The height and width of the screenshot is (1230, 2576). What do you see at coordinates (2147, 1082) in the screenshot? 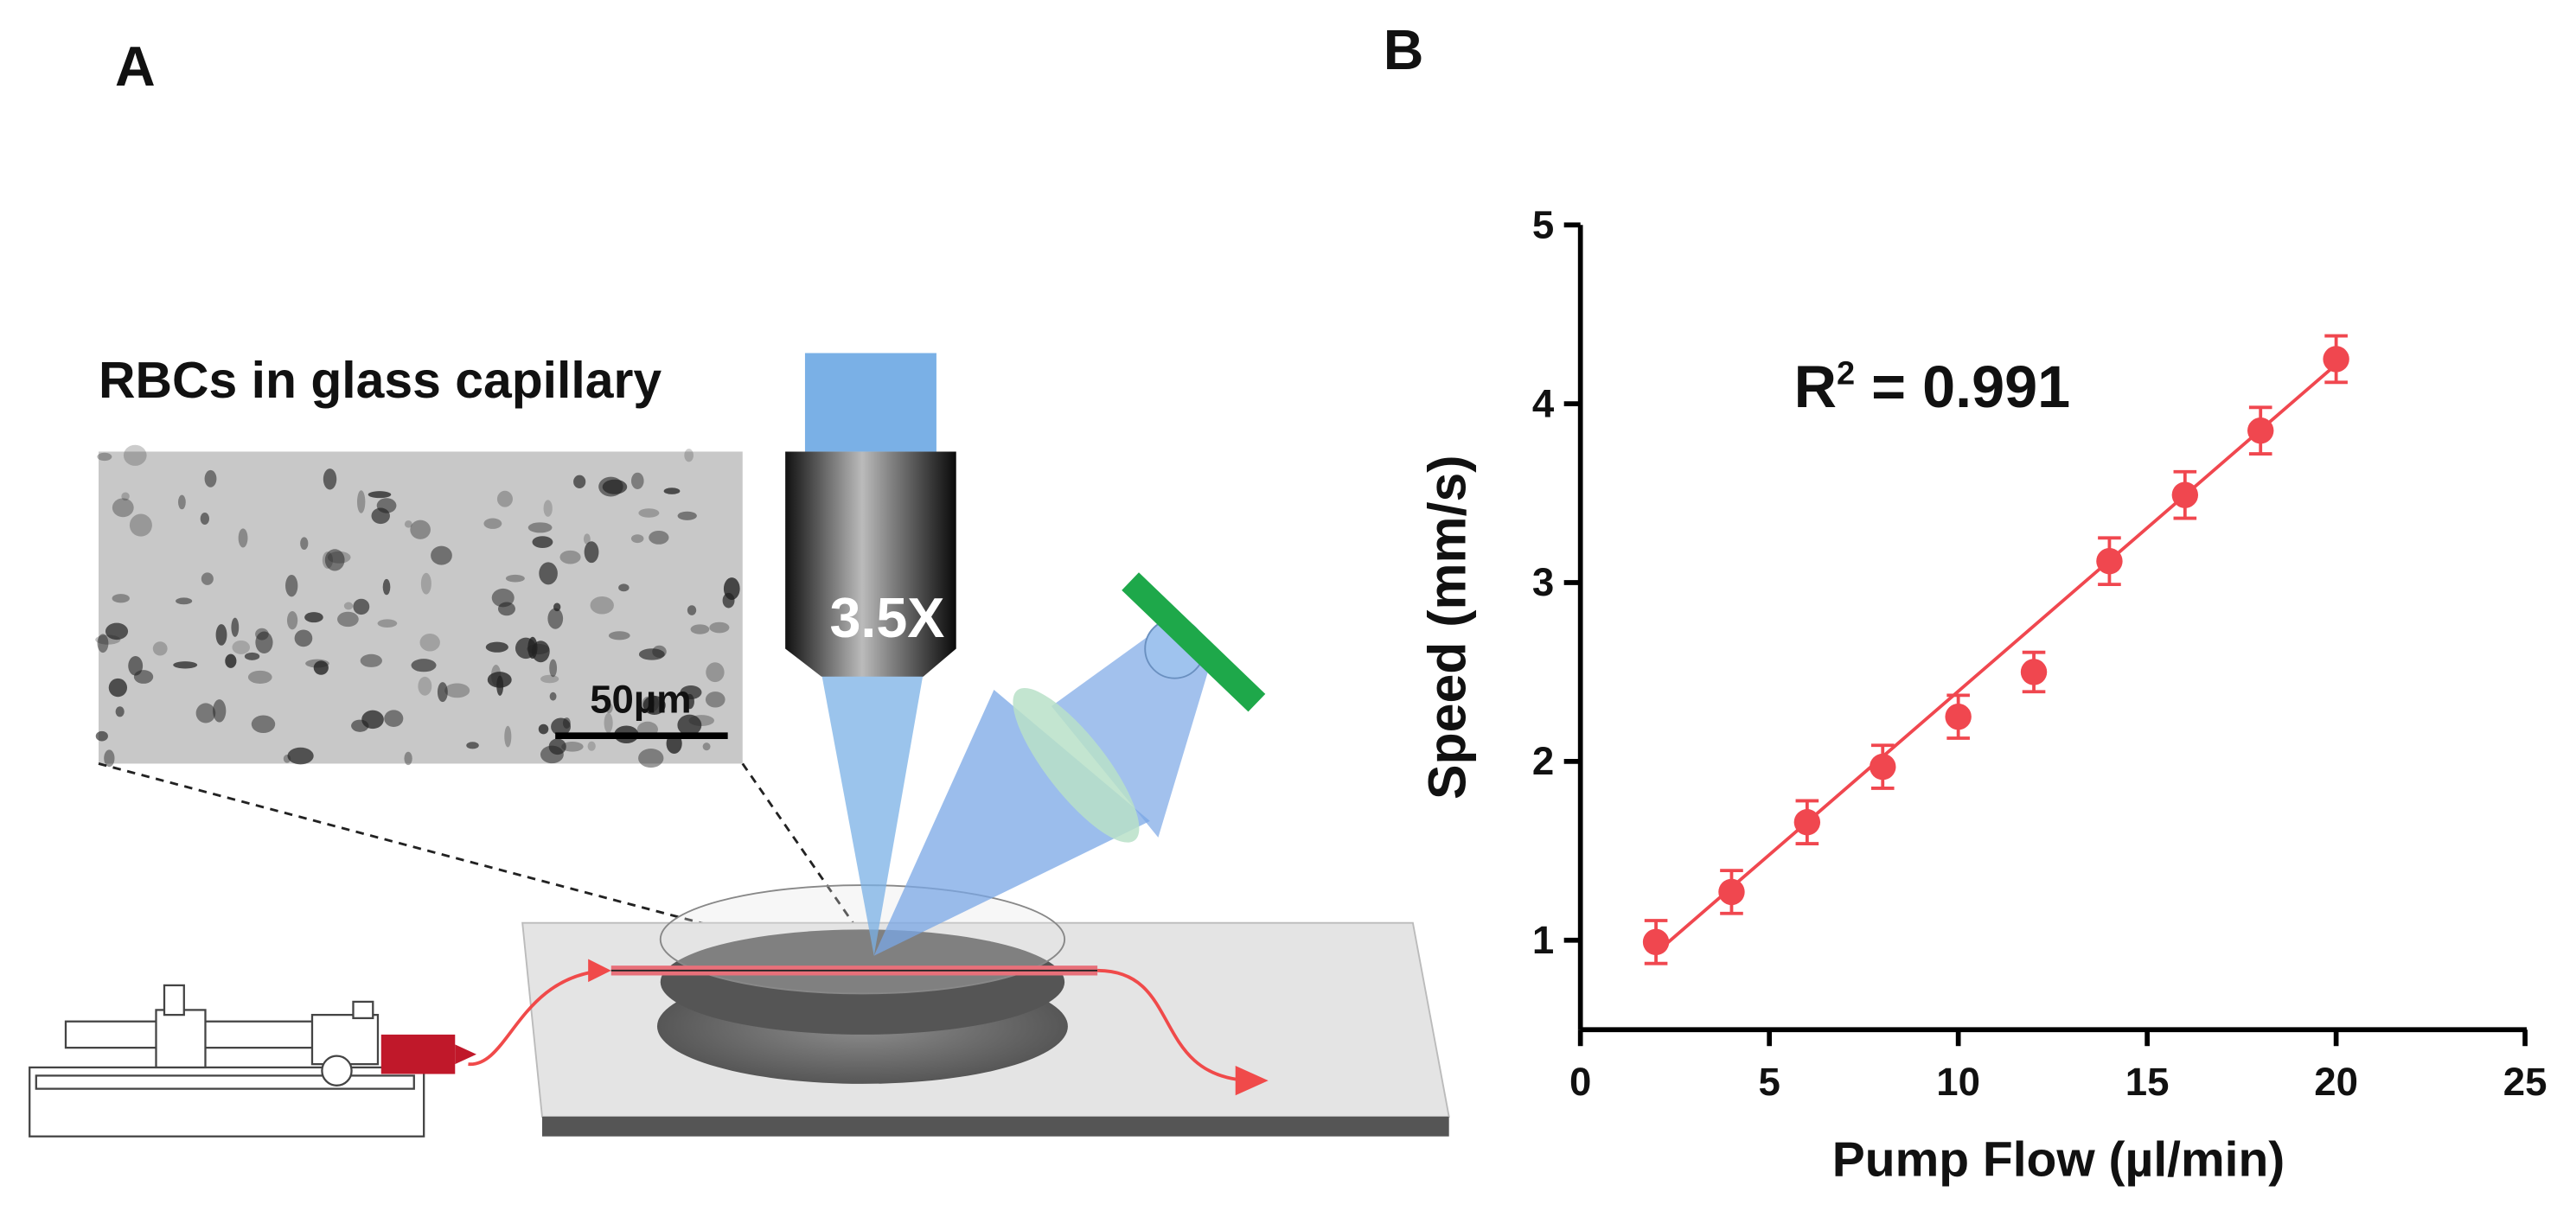
I see `x-tick-label: 15` at bounding box center [2147, 1082].